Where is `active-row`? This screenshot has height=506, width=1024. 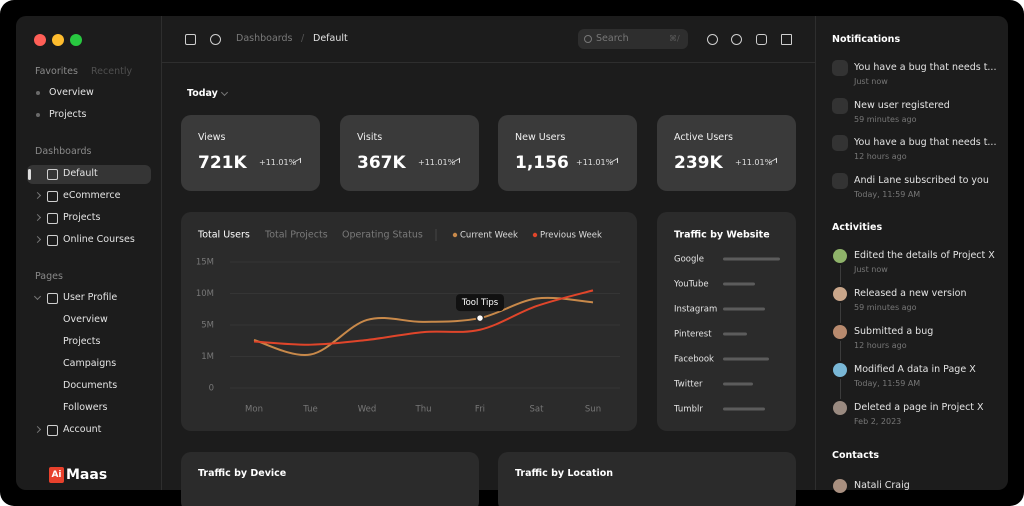 active-row is located at coordinates (89, 174).